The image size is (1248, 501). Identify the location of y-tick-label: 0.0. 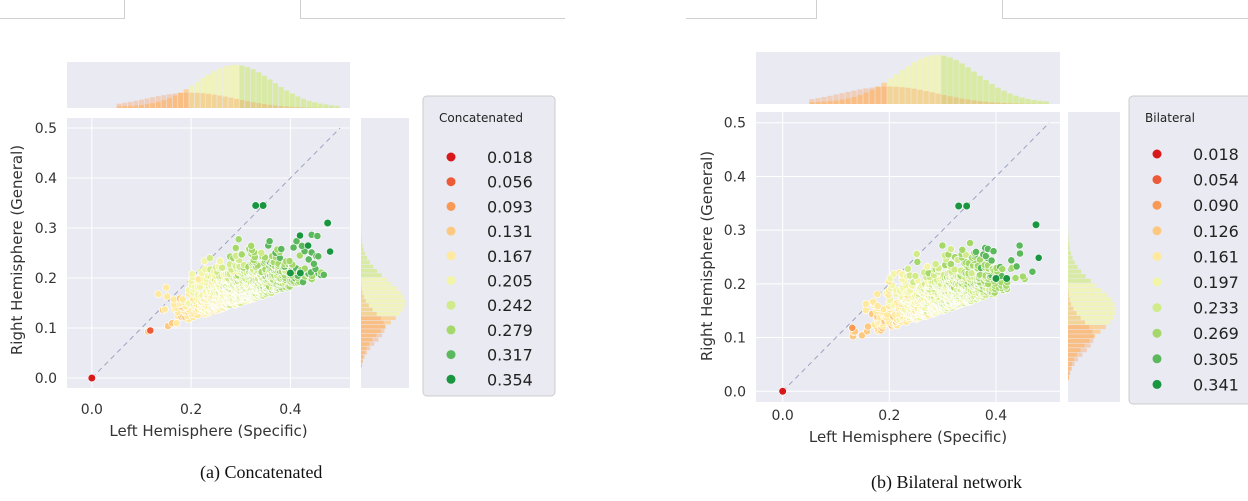
(46, 379).